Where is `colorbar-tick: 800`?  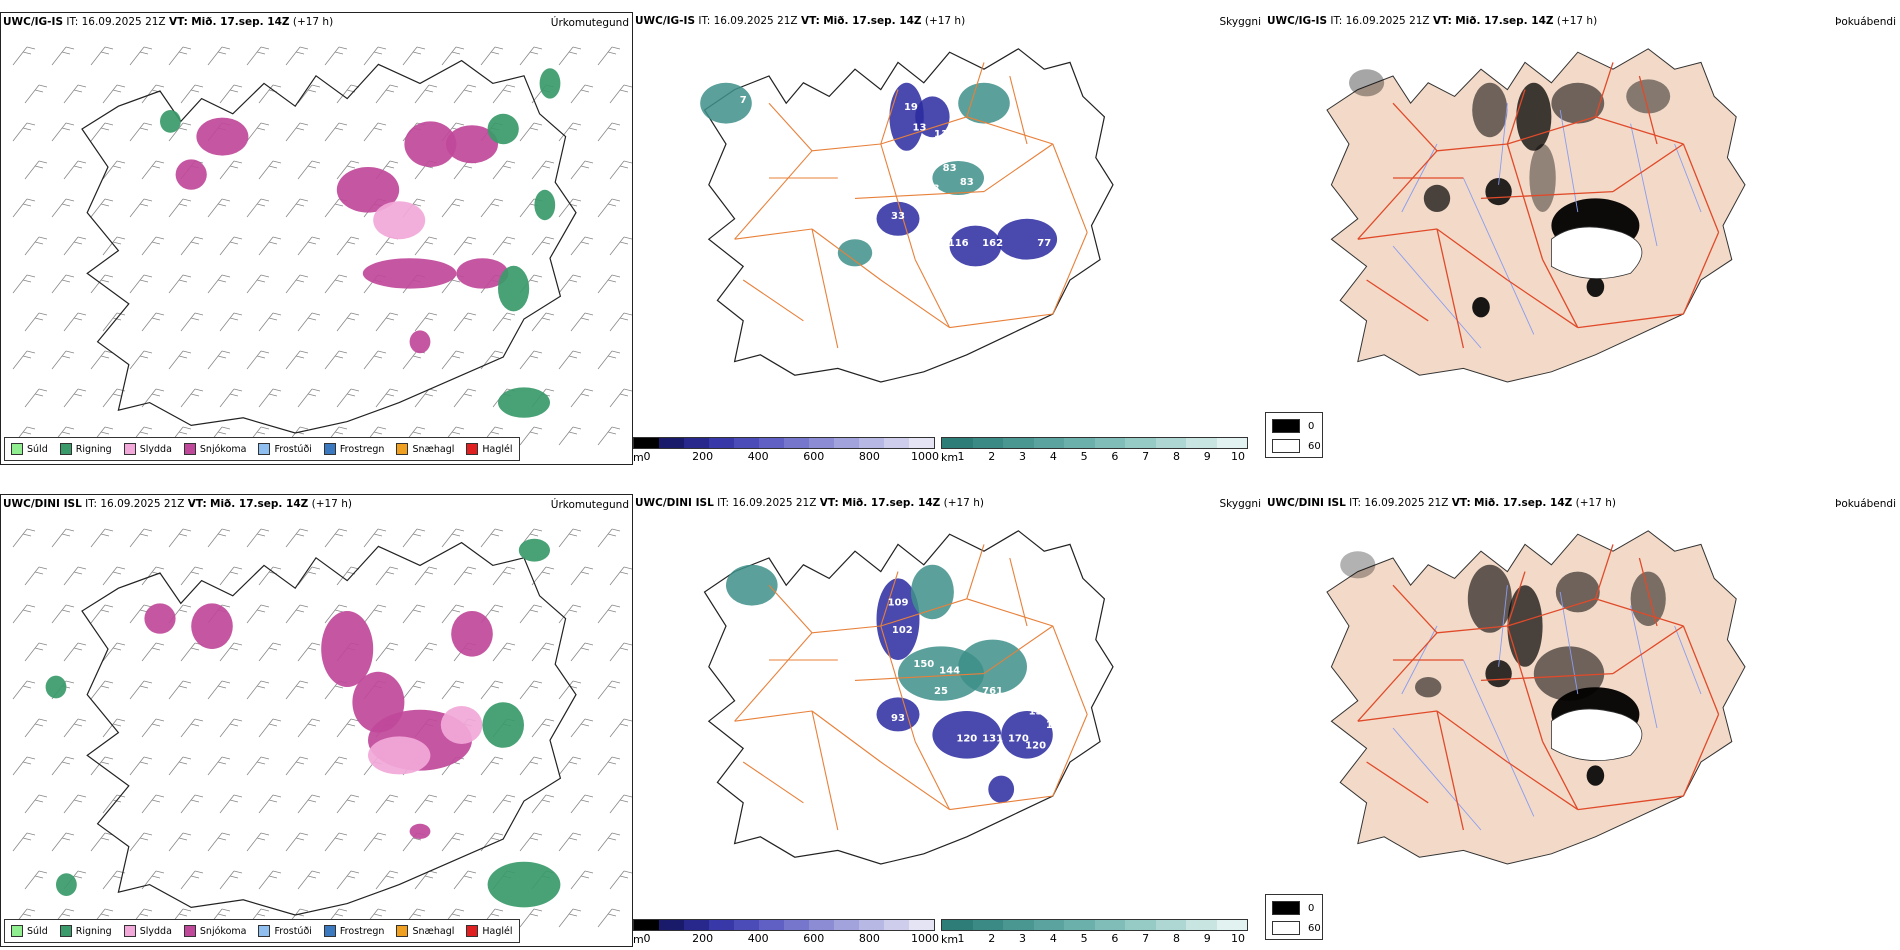
colorbar-tick: 800 is located at coordinates (869, 938).